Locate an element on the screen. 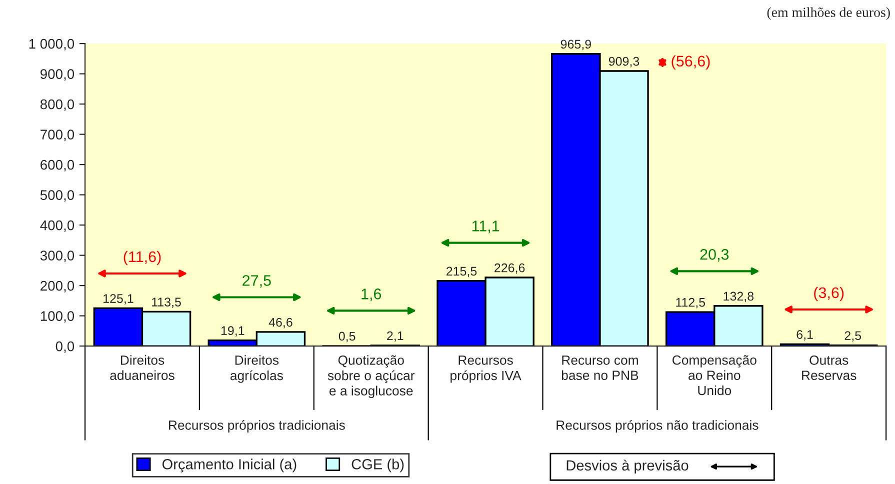  data-label: 6,1 is located at coordinates (804, 335).